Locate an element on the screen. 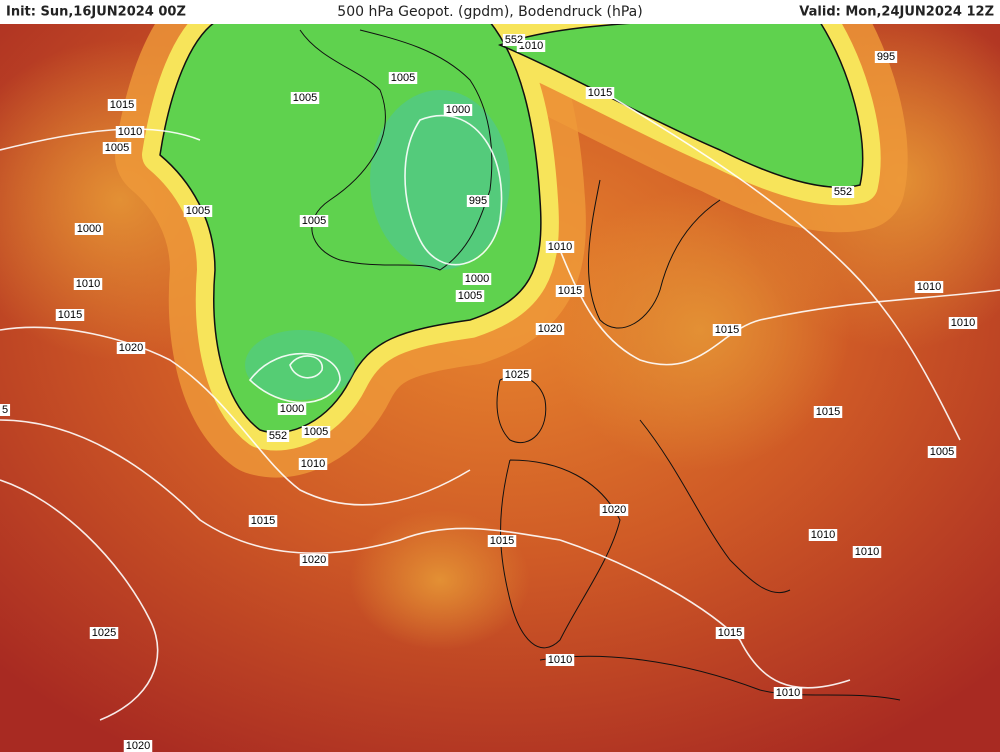 Image resolution: width=1000 pixels, height=752 pixels. isobar-label: 995 is located at coordinates (478, 201).